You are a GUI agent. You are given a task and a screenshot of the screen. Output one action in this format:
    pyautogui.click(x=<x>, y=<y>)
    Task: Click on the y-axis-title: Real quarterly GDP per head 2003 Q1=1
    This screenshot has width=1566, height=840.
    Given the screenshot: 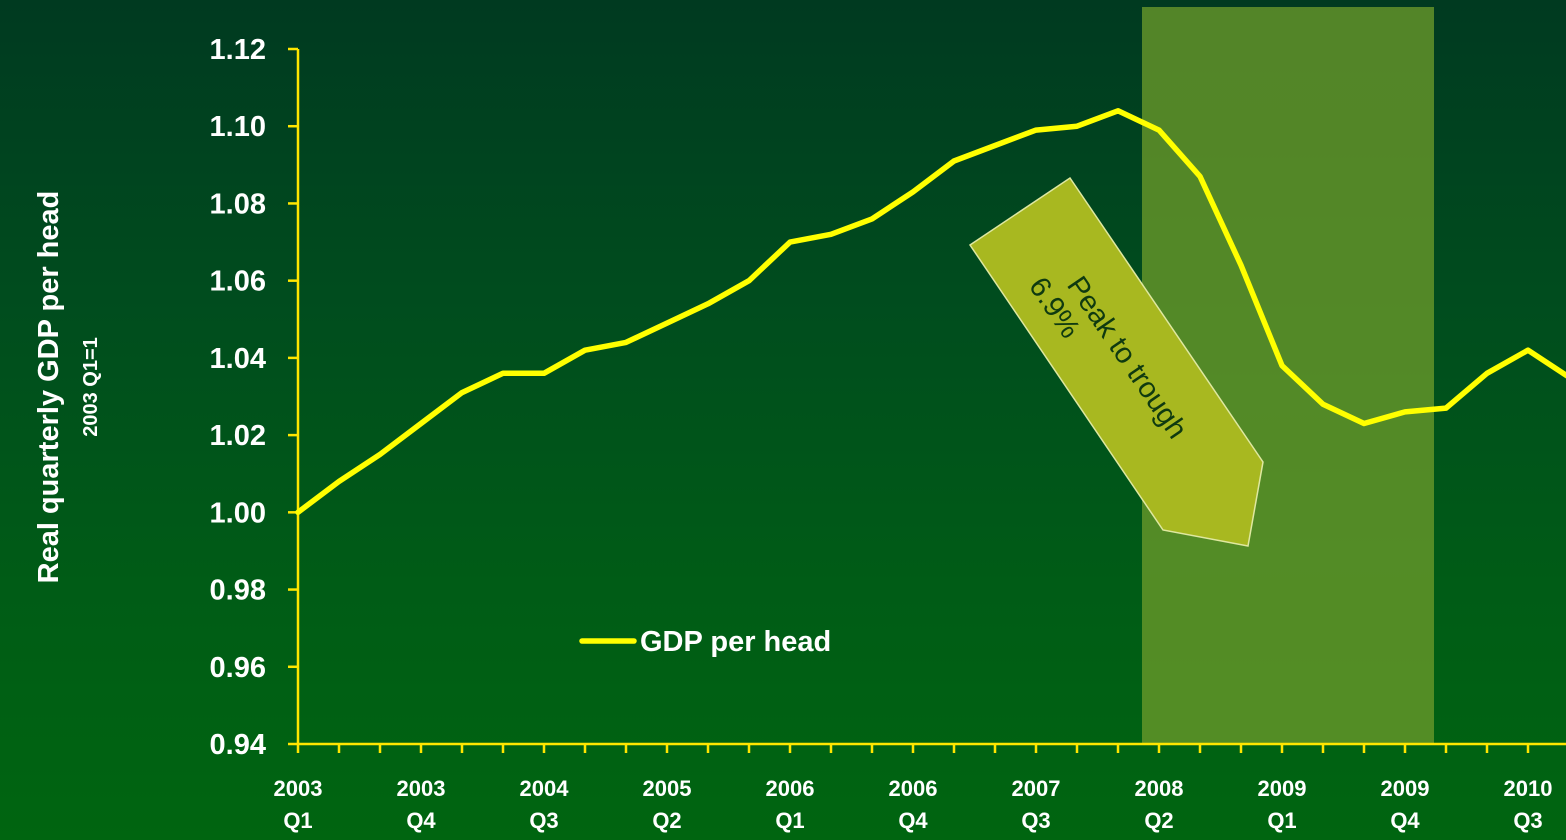 What is the action you would take?
    pyautogui.click(x=67, y=387)
    